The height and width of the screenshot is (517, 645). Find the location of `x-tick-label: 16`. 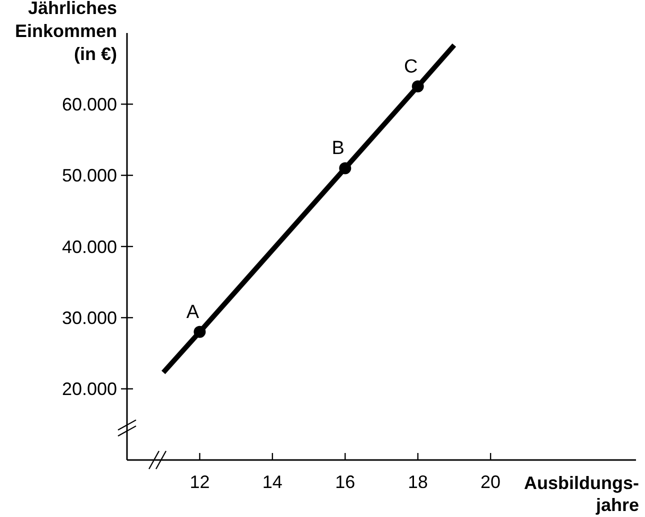

x-tick-label: 16 is located at coordinates (345, 482).